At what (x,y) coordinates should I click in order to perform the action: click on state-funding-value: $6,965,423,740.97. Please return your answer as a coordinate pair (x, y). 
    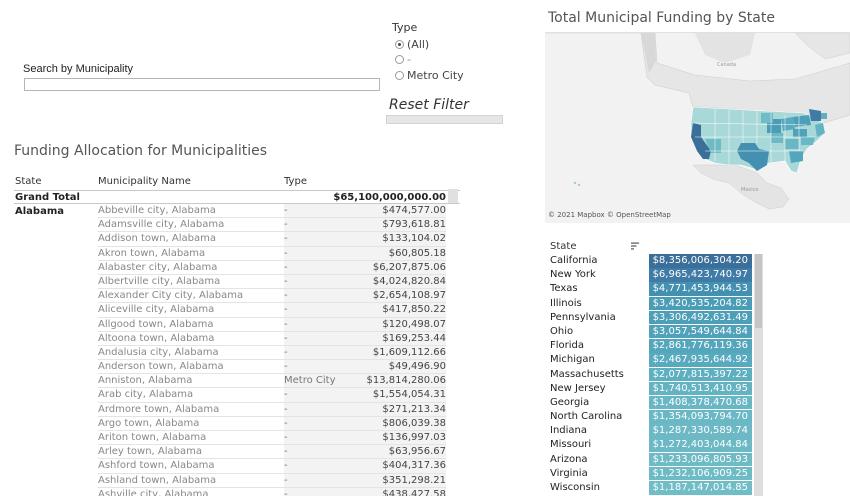
    Looking at the image, I should click on (700, 275).